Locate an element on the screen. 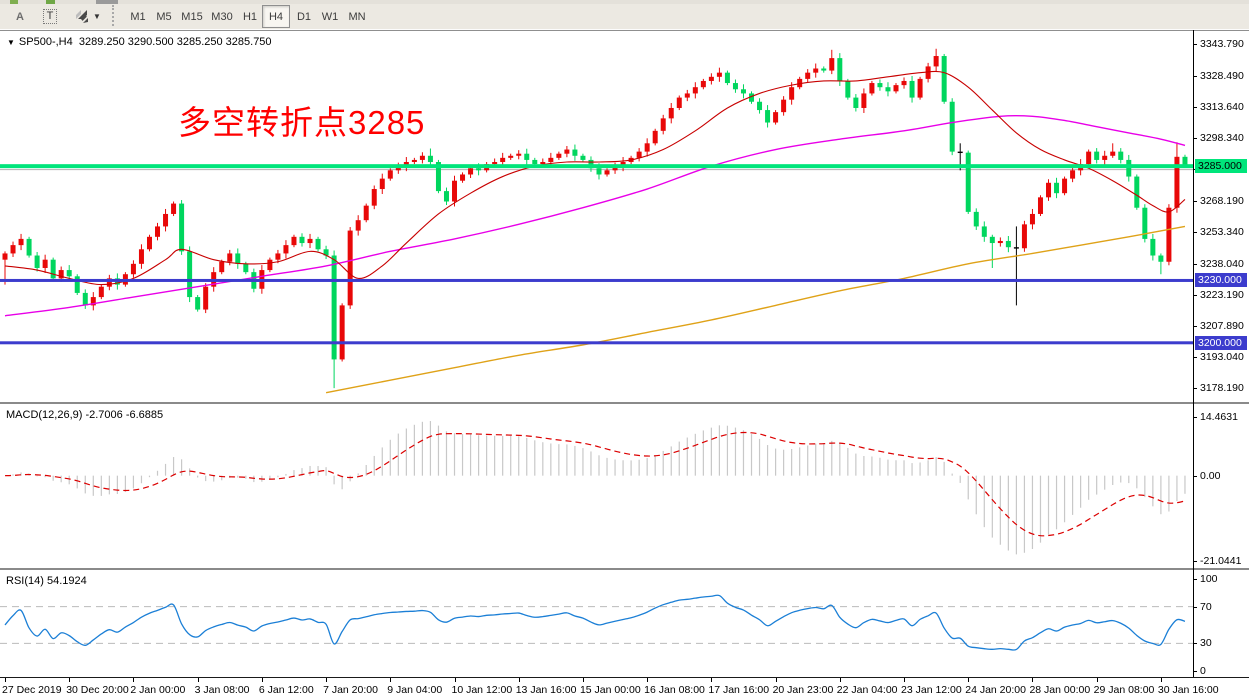 This screenshot has width=1249, height=700. add-text-label-button: A is located at coordinates (20, 16).